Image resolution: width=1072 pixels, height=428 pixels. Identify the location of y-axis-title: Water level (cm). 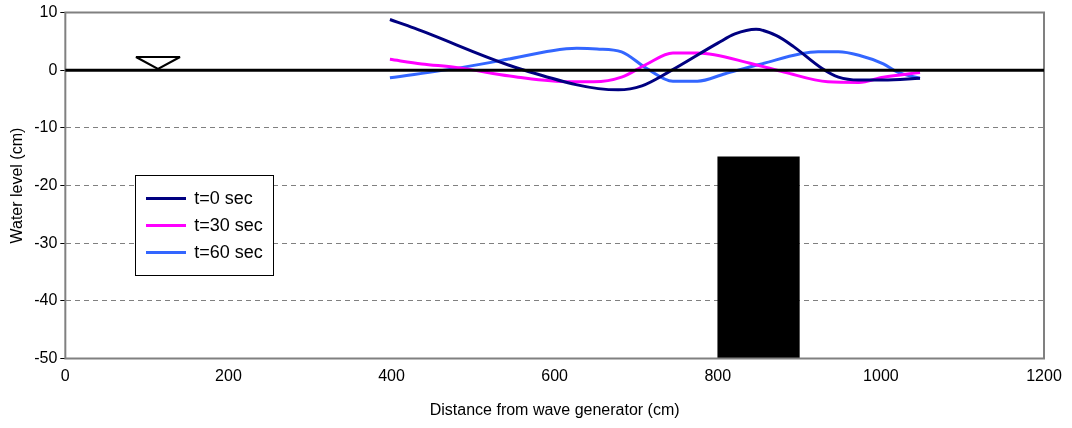
(17, 185).